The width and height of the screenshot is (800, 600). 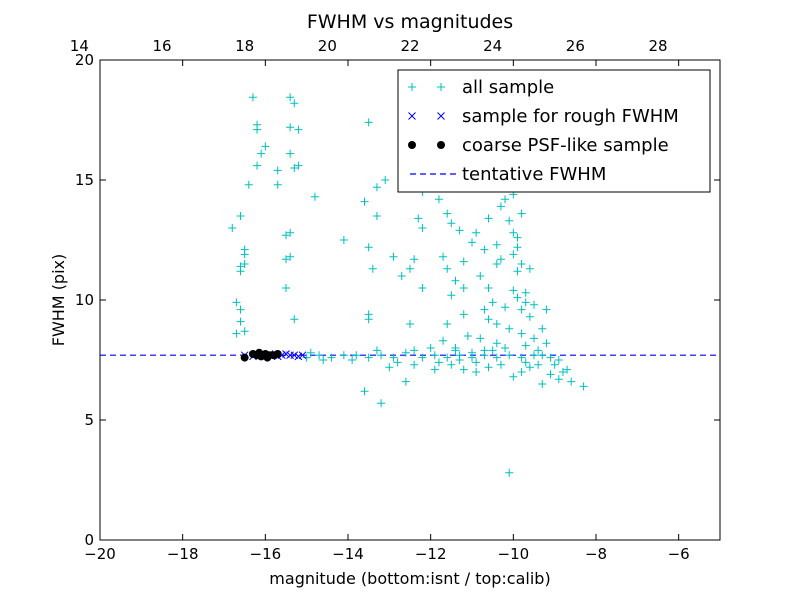 What do you see at coordinates (183, 554) in the screenshot?
I see `x-tick-label: −18` at bounding box center [183, 554].